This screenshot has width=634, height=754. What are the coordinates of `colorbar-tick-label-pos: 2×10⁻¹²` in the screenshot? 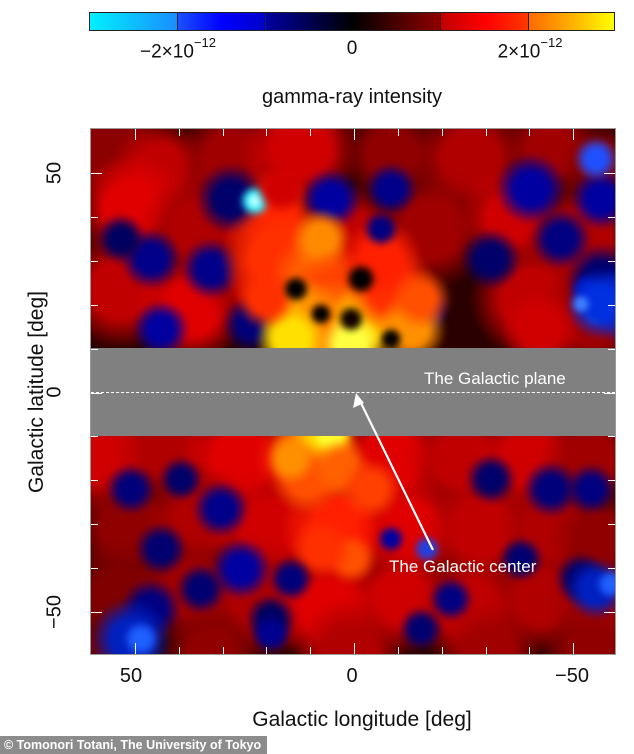 It's located at (530, 49).